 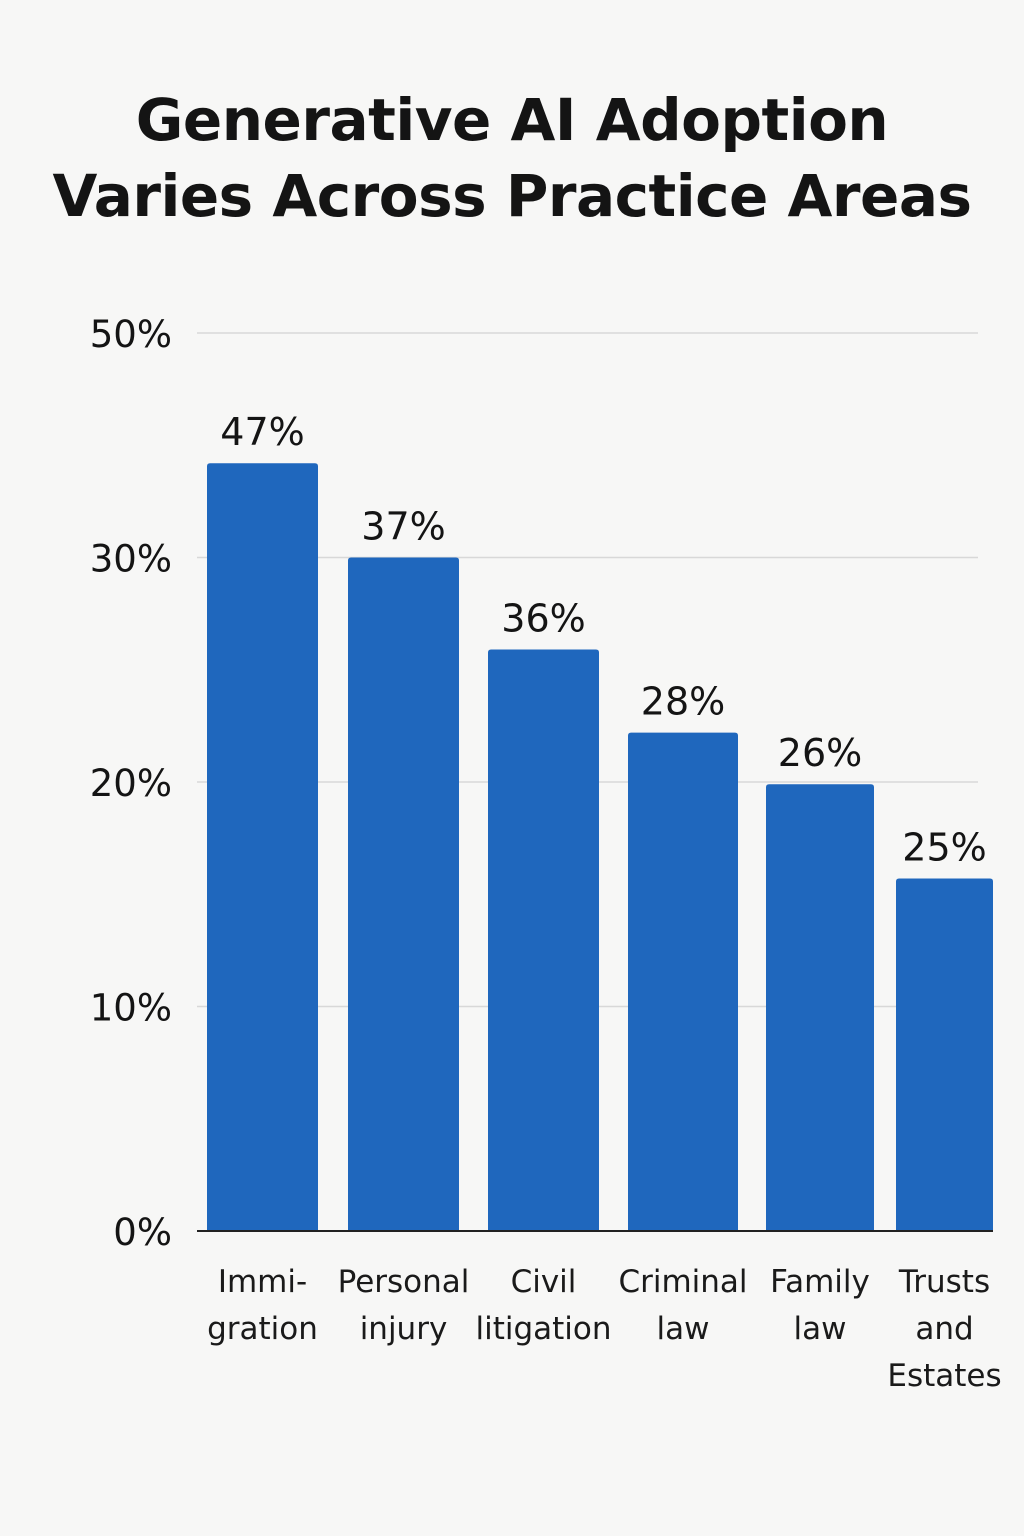 What do you see at coordinates (543, 619) in the screenshot?
I see `data-label: 36%` at bounding box center [543, 619].